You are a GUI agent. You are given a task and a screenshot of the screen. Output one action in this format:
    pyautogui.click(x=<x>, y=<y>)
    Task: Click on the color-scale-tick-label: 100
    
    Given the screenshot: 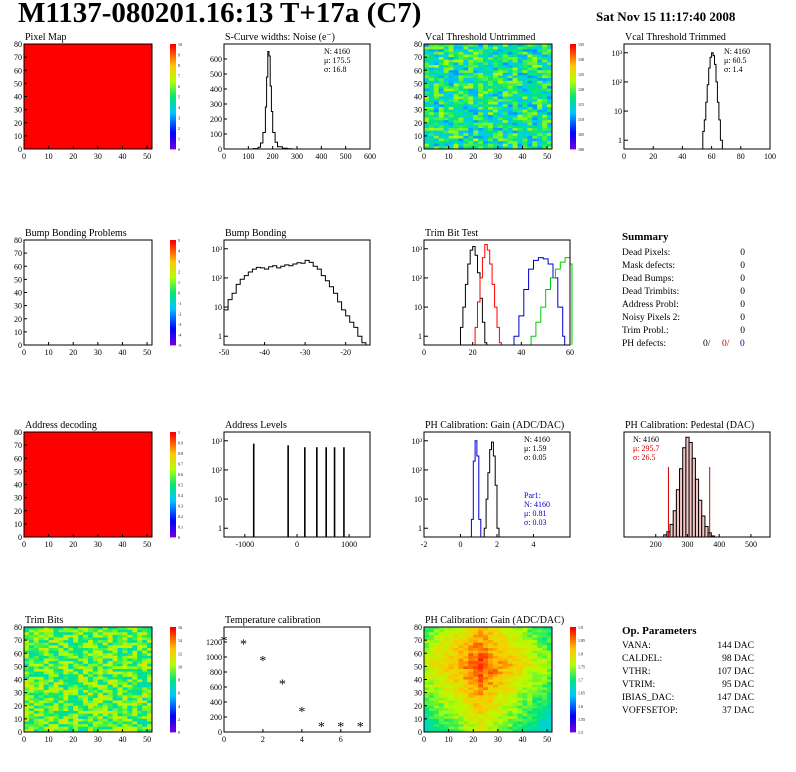 What is the action you would take?
    pyautogui.click(x=581, y=149)
    